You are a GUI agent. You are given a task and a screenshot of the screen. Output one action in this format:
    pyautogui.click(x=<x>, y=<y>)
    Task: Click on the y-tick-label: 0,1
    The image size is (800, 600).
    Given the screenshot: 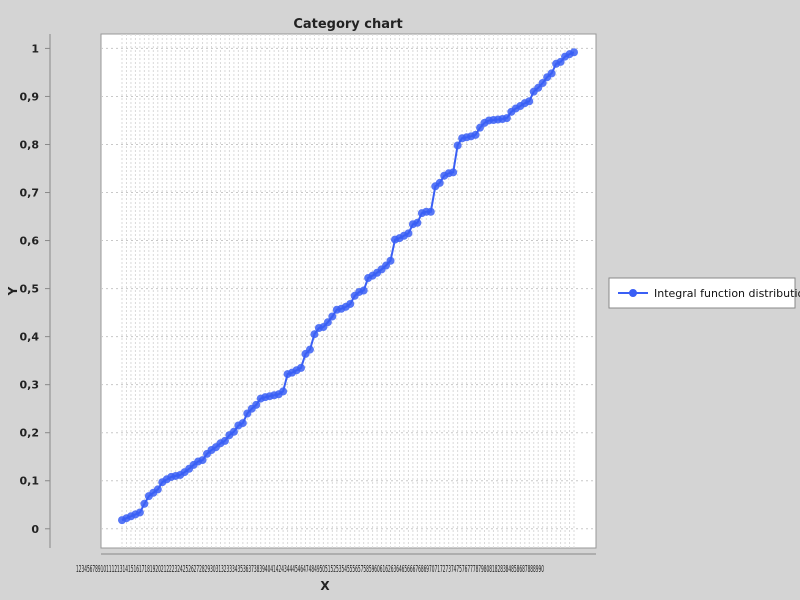 What is the action you would take?
    pyautogui.click(x=30, y=481)
    